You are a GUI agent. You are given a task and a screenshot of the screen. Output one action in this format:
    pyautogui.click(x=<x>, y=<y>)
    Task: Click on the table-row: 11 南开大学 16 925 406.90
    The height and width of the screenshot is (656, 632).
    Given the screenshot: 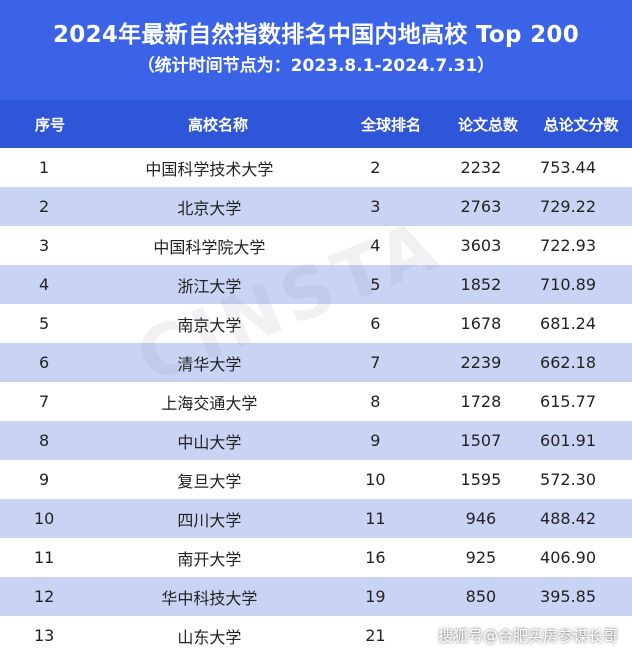 What is the action you would take?
    pyautogui.click(x=316, y=557)
    